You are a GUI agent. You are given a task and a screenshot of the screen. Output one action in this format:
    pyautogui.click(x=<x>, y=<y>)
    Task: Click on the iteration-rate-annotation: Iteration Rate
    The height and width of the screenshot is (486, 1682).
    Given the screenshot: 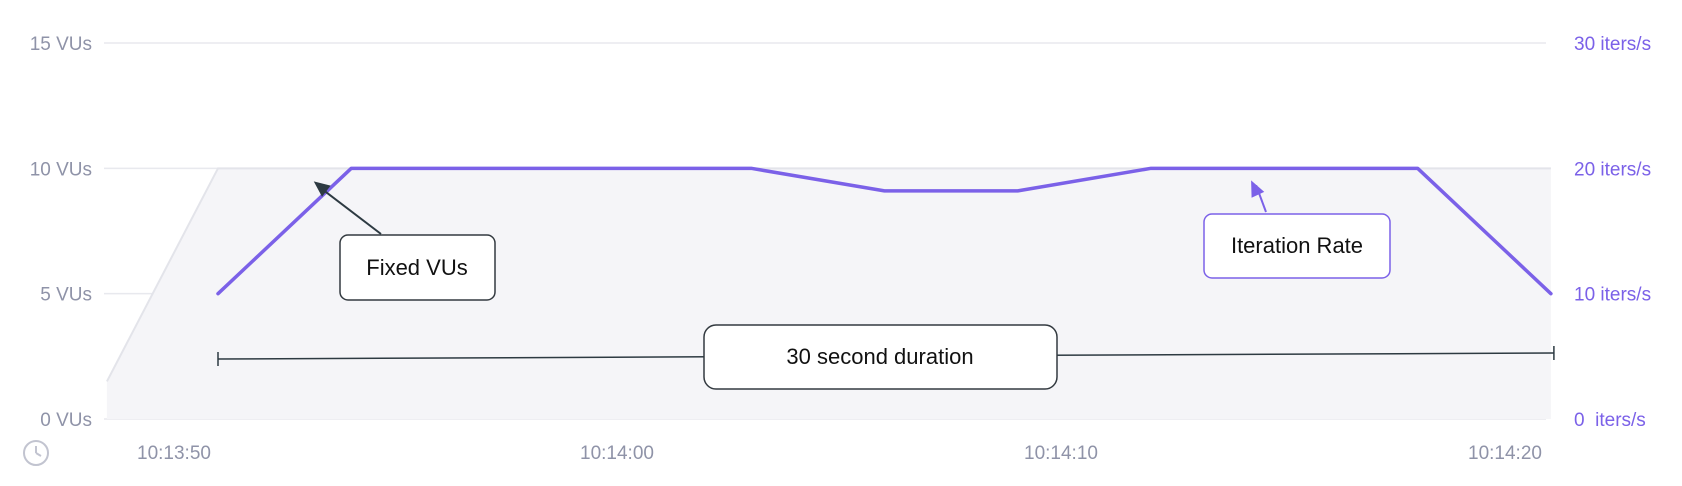 What is the action you would take?
    pyautogui.click(x=1297, y=229)
    